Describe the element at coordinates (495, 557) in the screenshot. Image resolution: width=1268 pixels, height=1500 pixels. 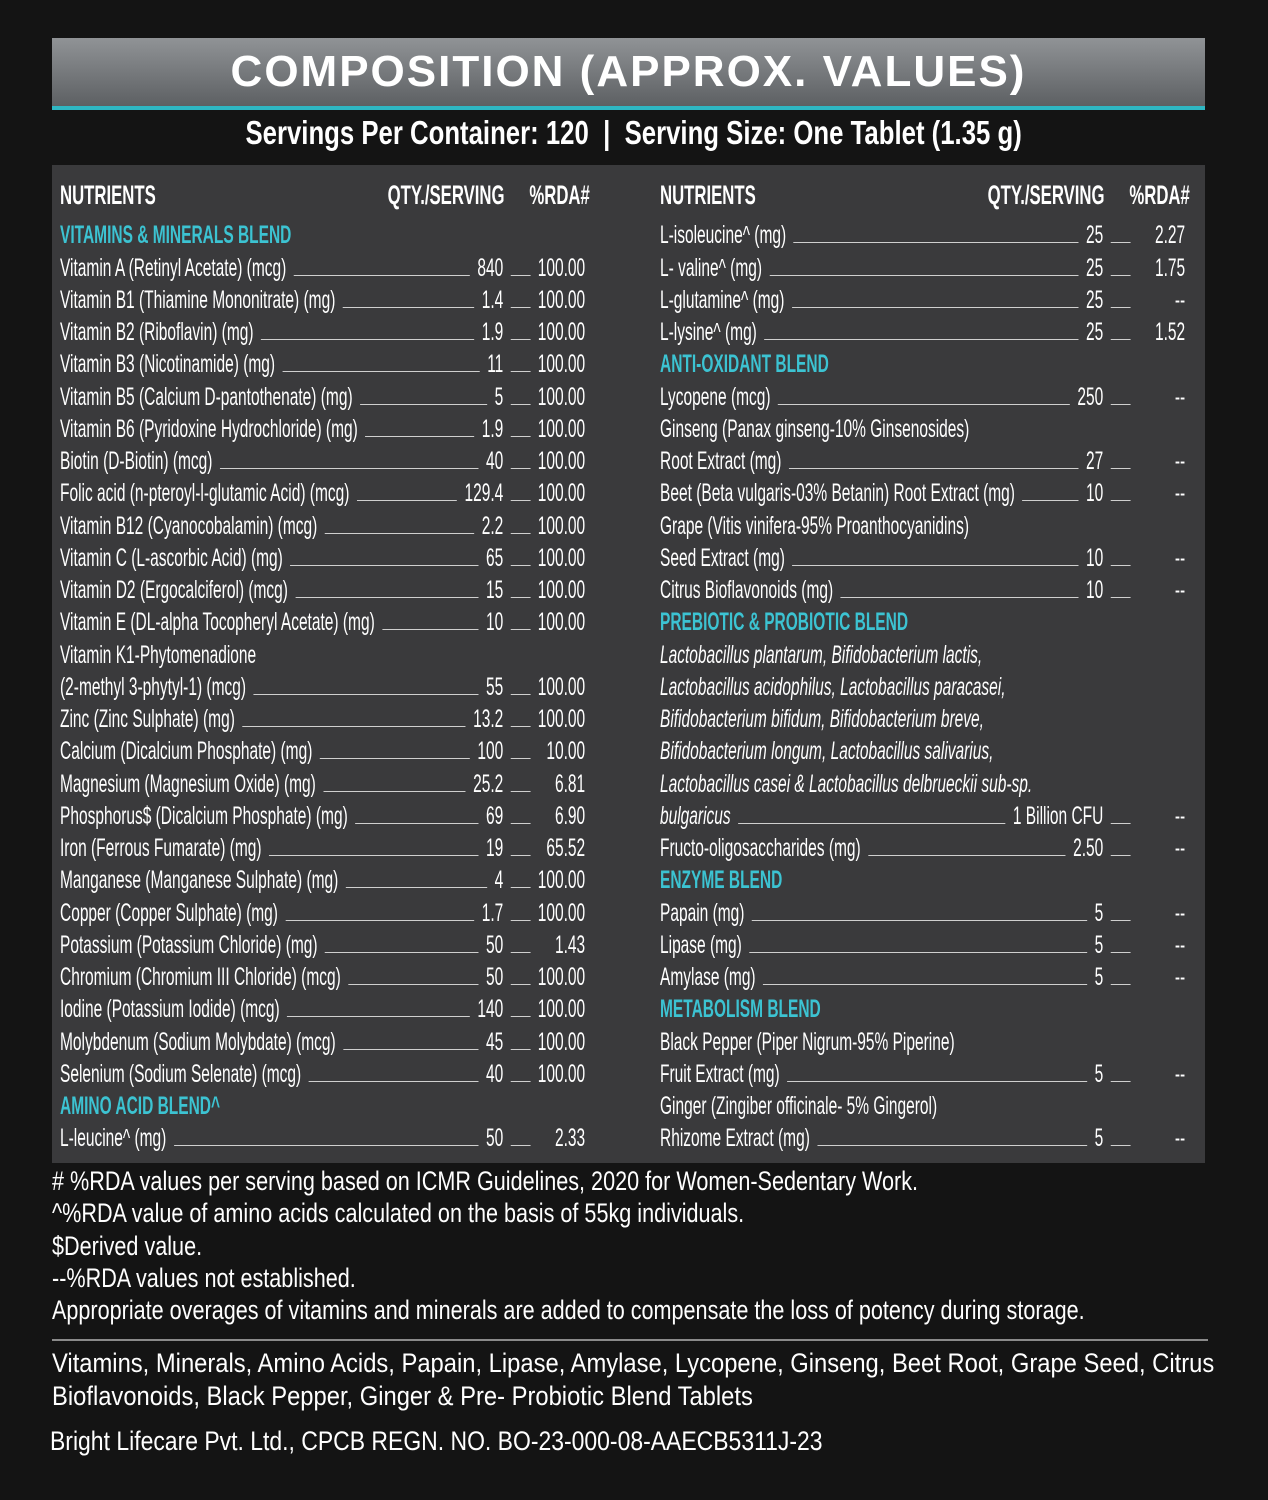
I see `quantity: 65` at that location.